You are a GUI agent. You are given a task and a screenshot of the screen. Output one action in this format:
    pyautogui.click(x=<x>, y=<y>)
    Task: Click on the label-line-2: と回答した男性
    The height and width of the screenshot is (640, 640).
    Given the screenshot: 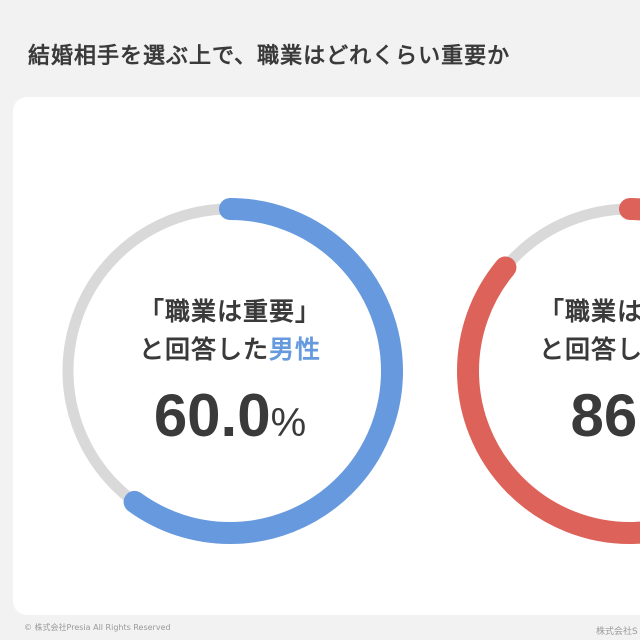 What is the action you would take?
    pyautogui.click(x=230, y=350)
    